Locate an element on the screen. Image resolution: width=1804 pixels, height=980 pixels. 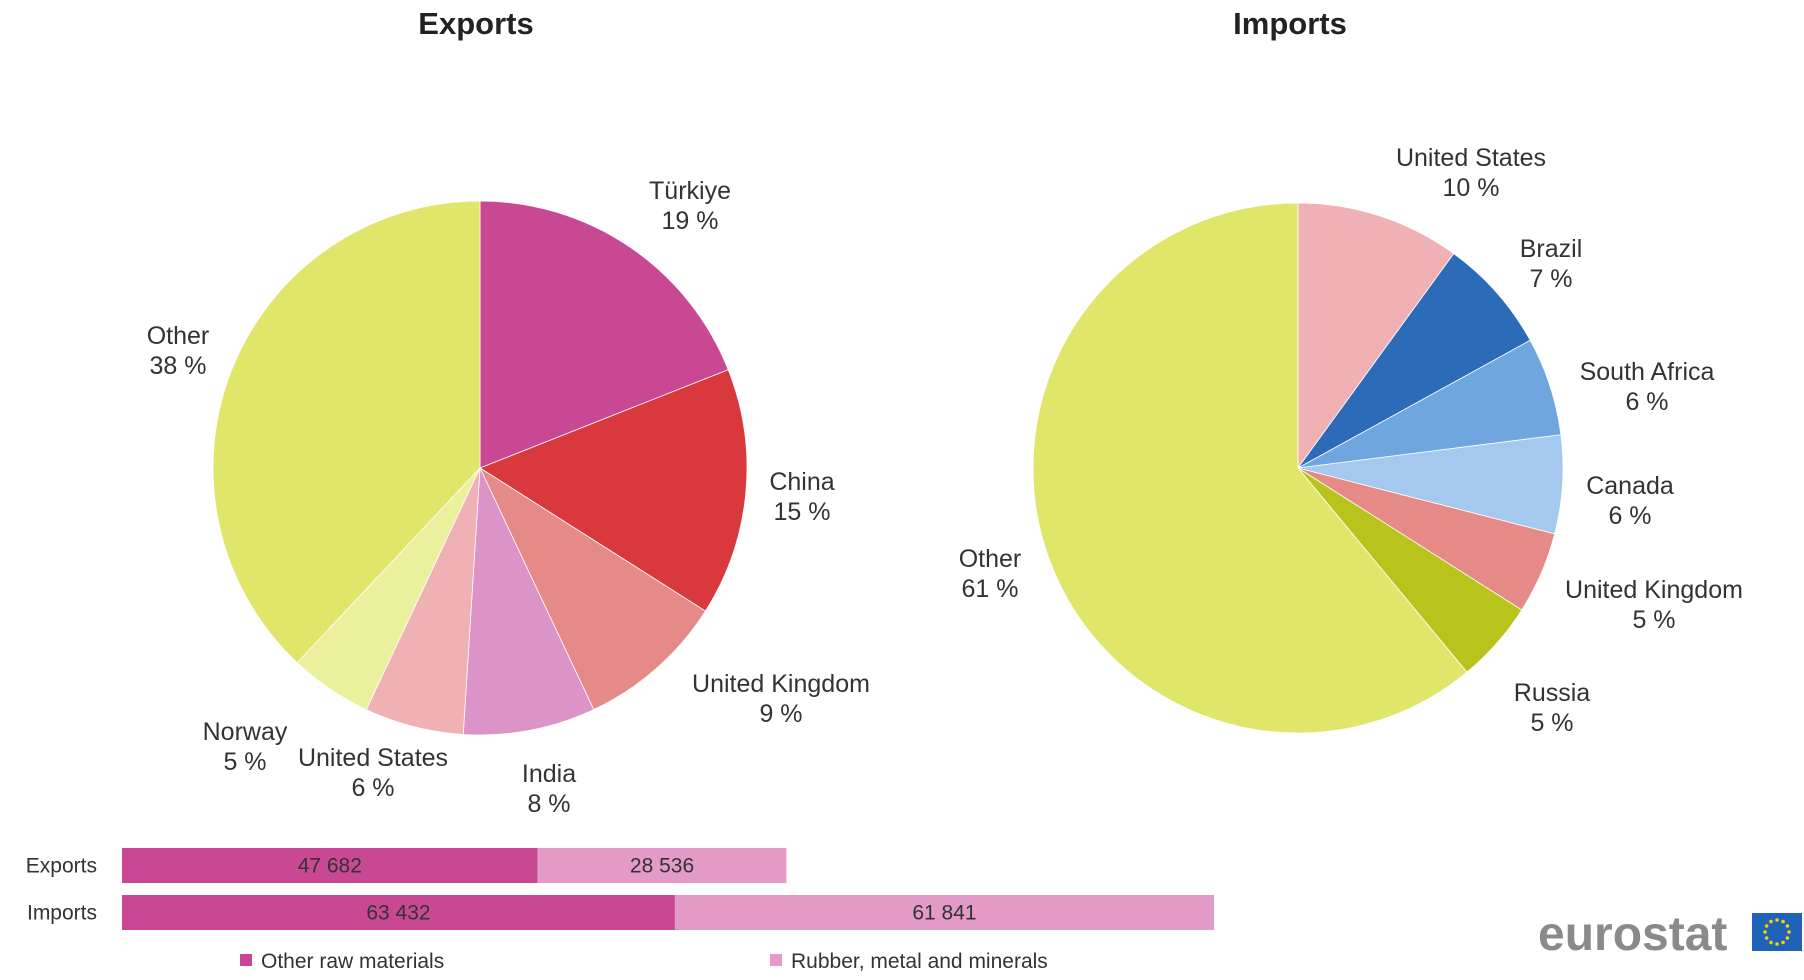
legend-label-rubber-metal-and-minerals: Rubber, metal and minerals is located at coordinates (919, 961).